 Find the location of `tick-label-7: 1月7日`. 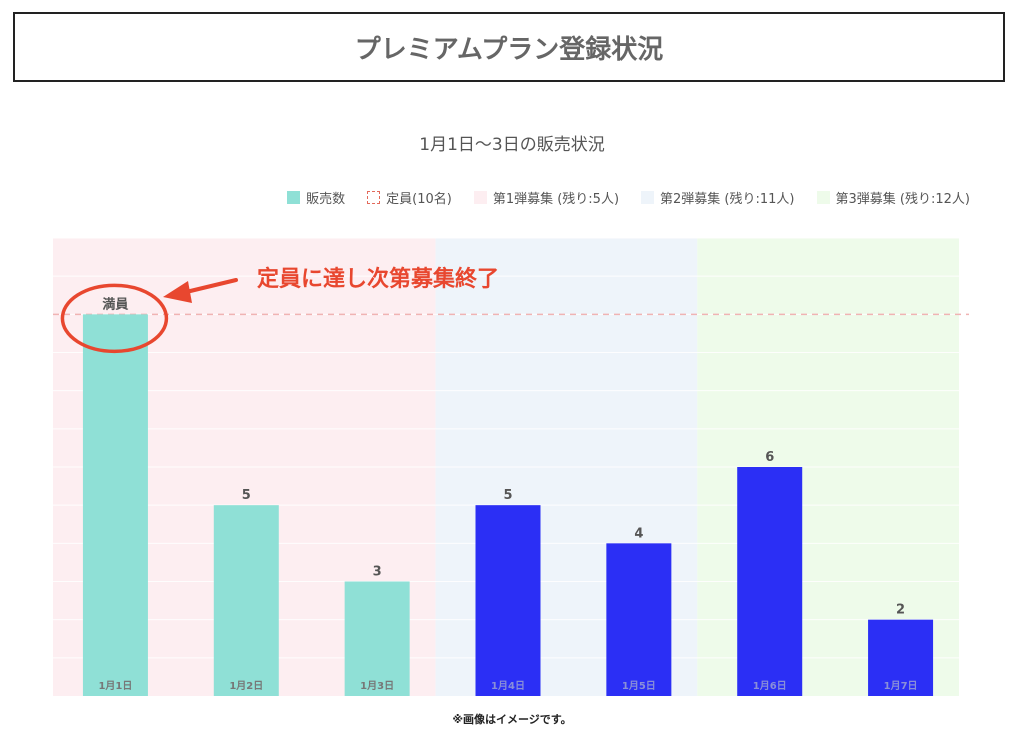

tick-label-7: 1月7日 is located at coordinates (901, 686).